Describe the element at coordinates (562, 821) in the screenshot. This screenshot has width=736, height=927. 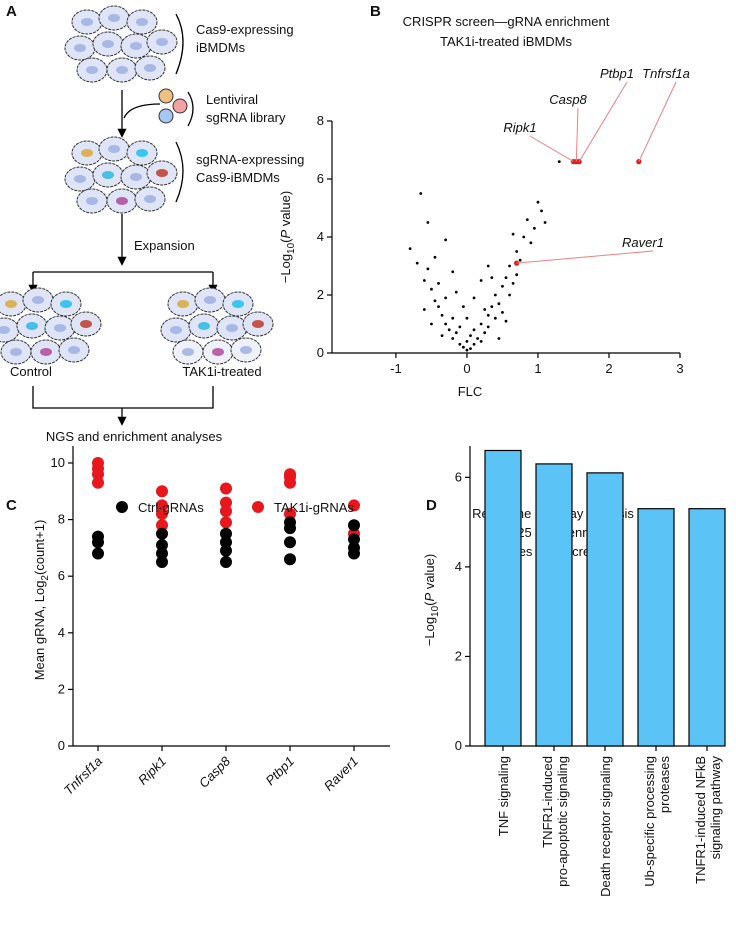
I see `x-tick-label: pro-apoptotic signaling` at that location.